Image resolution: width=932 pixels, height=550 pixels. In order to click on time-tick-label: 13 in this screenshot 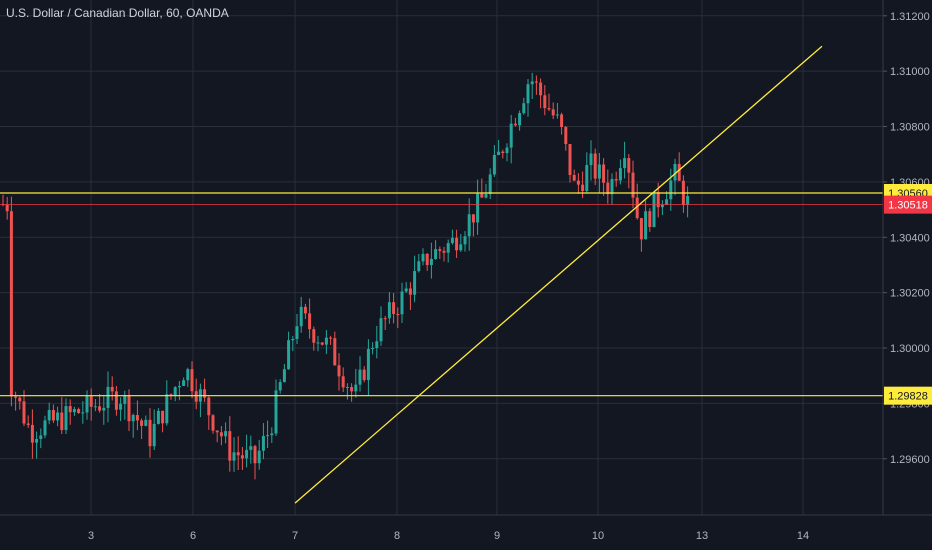, I will do `click(702, 536)`.